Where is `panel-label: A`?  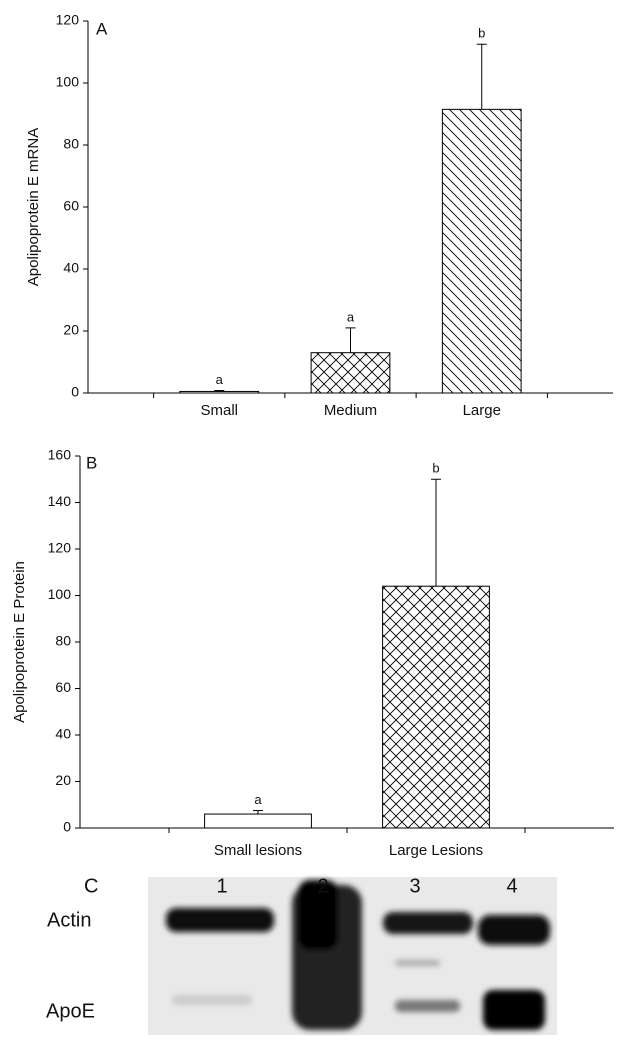
panel-label: A is located at coordinates (102, 28).